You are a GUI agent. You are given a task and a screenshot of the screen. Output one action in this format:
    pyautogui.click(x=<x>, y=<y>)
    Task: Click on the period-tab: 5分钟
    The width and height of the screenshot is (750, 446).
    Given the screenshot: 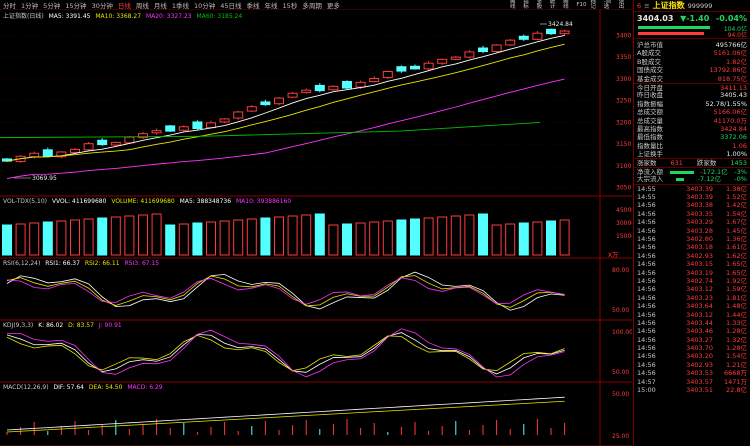 What is the action you would take?
    pyautogui.click(x=52, y=5)
    